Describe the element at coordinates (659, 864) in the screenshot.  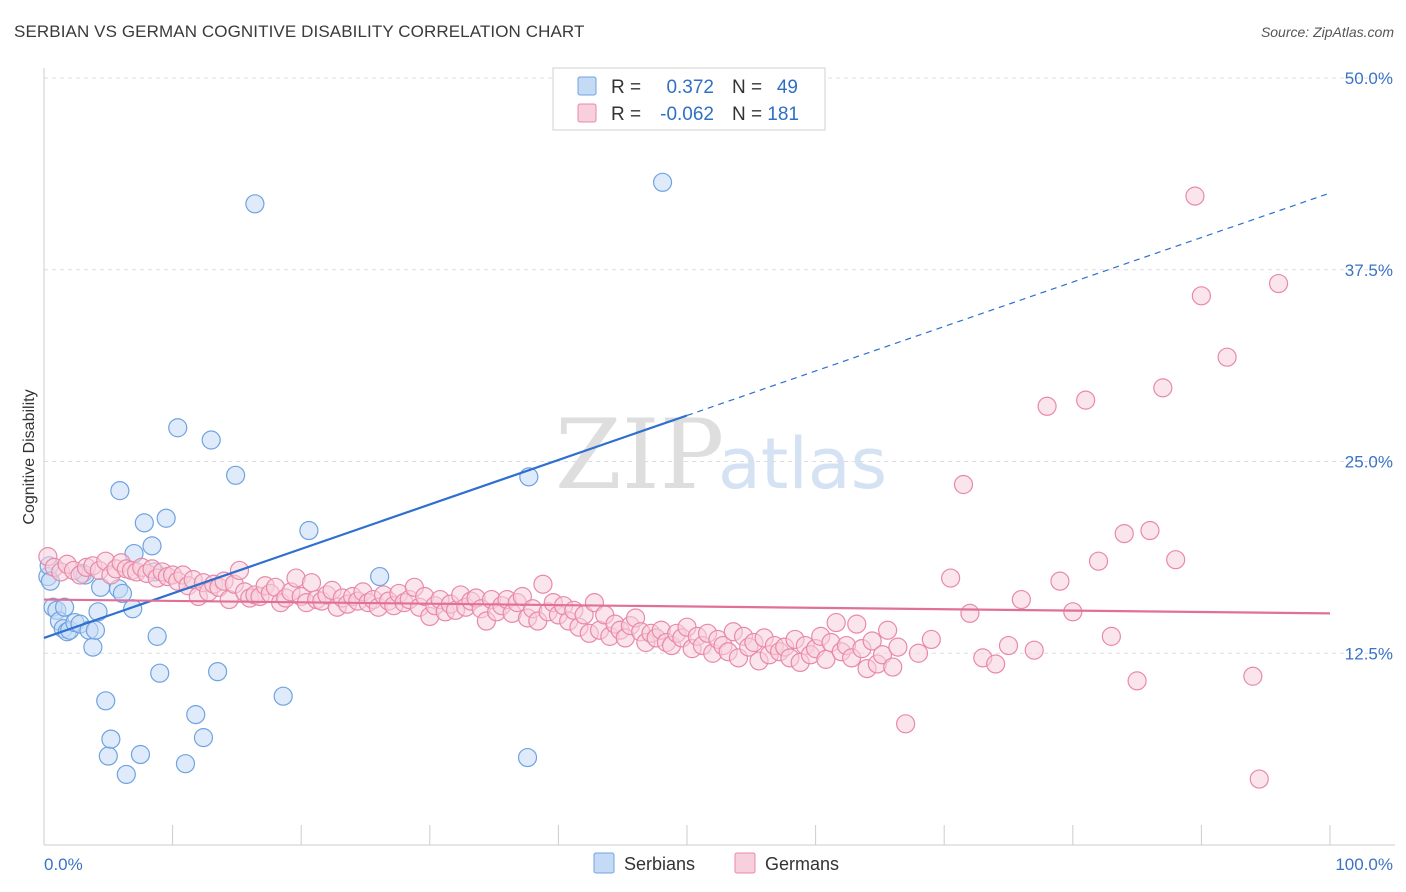
I see `bottom-legend-label-serbians: Serbians` at that location.